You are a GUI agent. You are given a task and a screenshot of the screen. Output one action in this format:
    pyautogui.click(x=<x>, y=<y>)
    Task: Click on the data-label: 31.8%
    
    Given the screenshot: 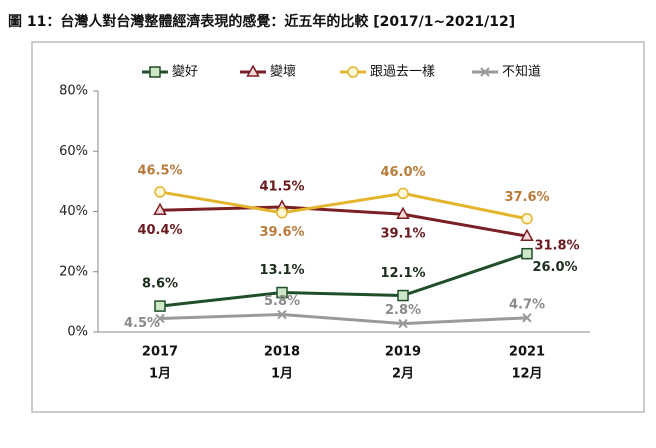 What is the action you would take?
    pyautogui.click(x=556, y=246)
    